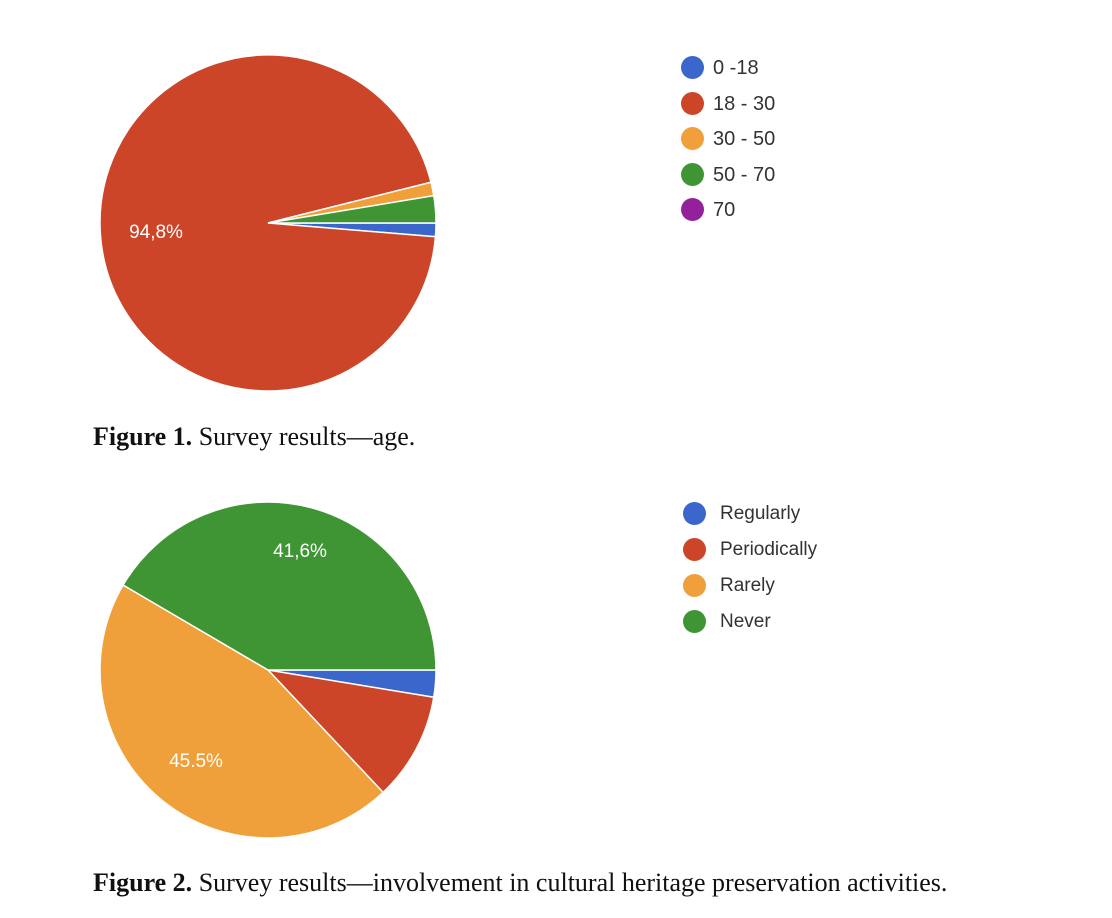 This screenshot has height=918, width=1112. What do you see at coordinates (744, 174) in the screenshot?
I see `legend-label: 50 - 70` at bounding box center [744, 174].